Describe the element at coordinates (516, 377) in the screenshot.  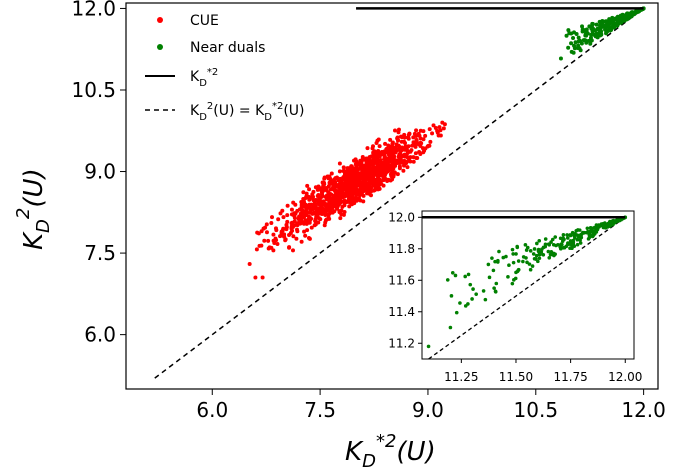
I see `inset-x-tick-label: 11.50` at that location.